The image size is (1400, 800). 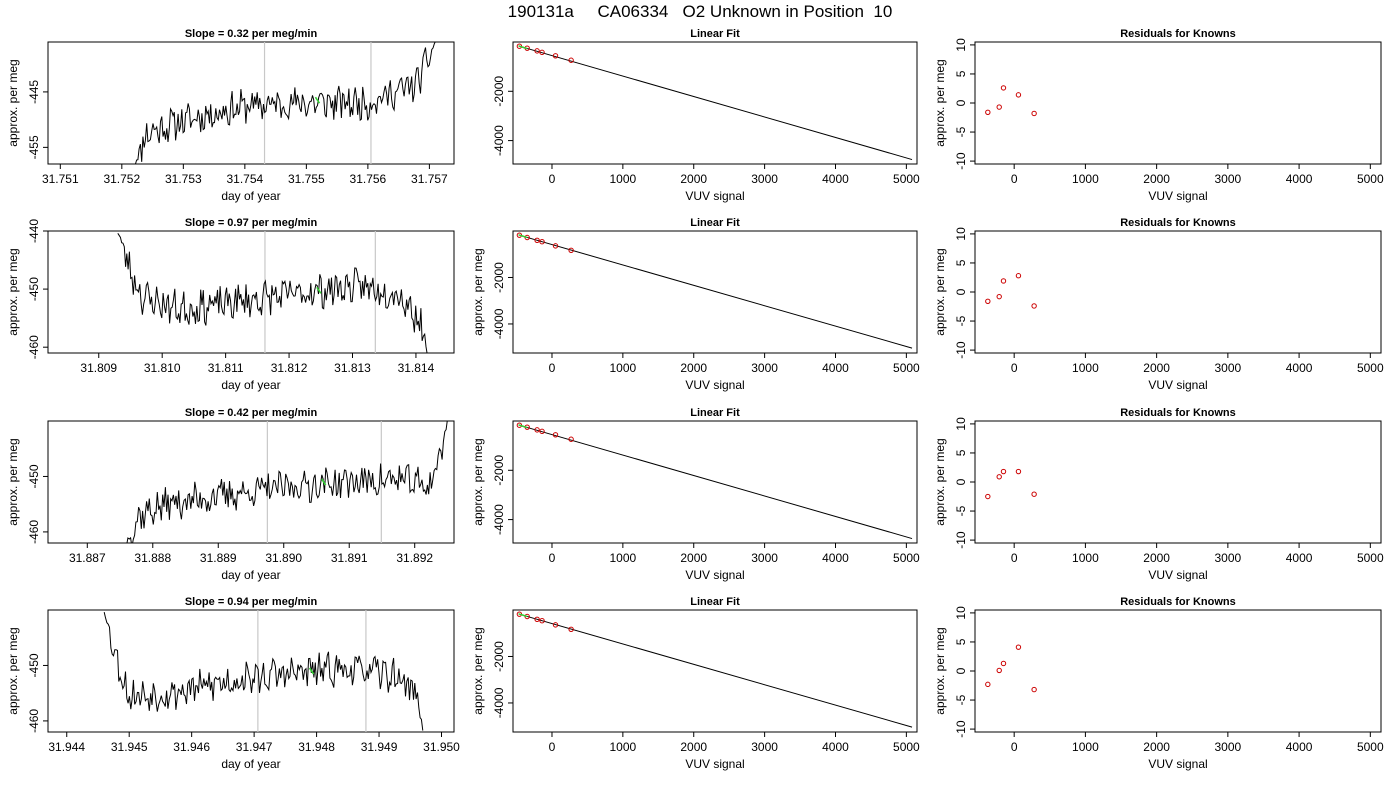 What do you see at coordinates (129, 747) in the screenshot?
I see `x-tick-label: 31.945` at bounding box center [129, 747].